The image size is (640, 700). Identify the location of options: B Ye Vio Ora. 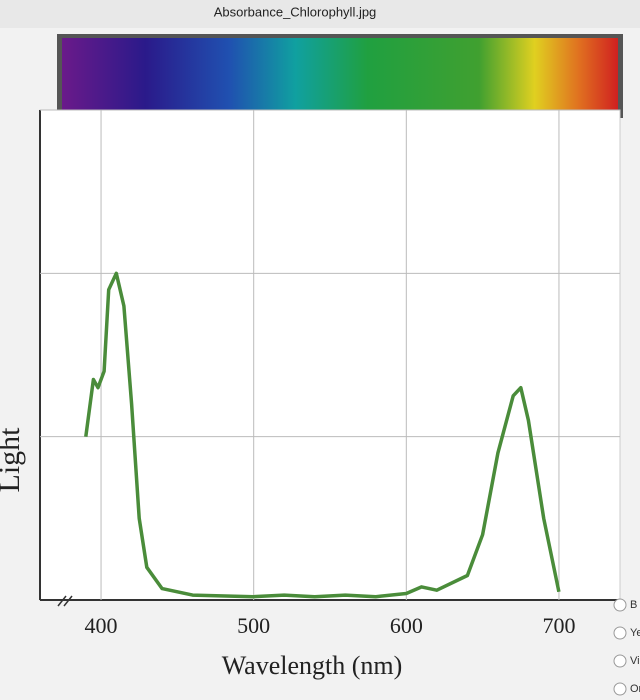
(626, 647).